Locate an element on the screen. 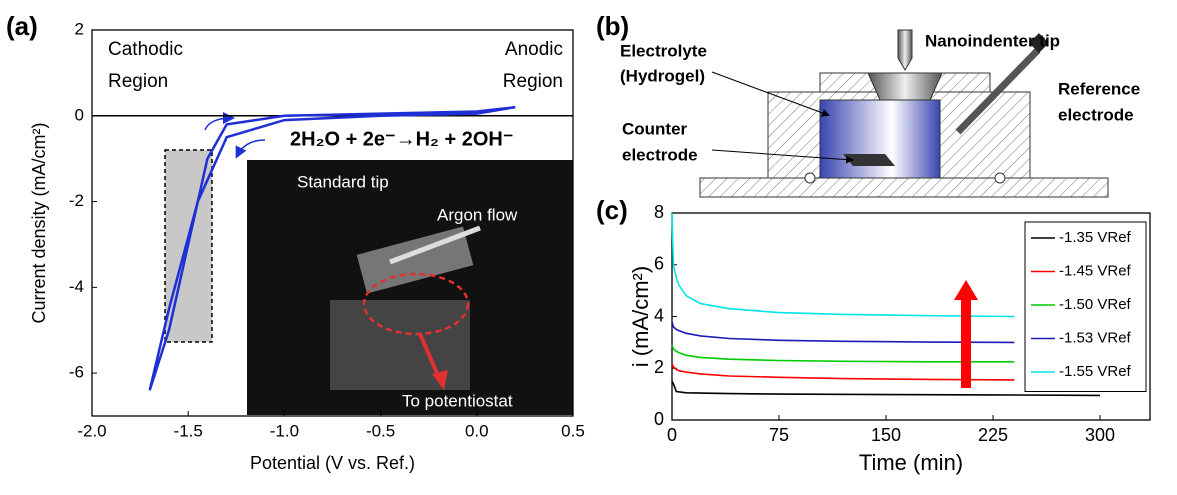 Image resolution: width=1177 pixels, height=495 pixels. x-tick-label: -1.0 is located at coordinates (284, 430).